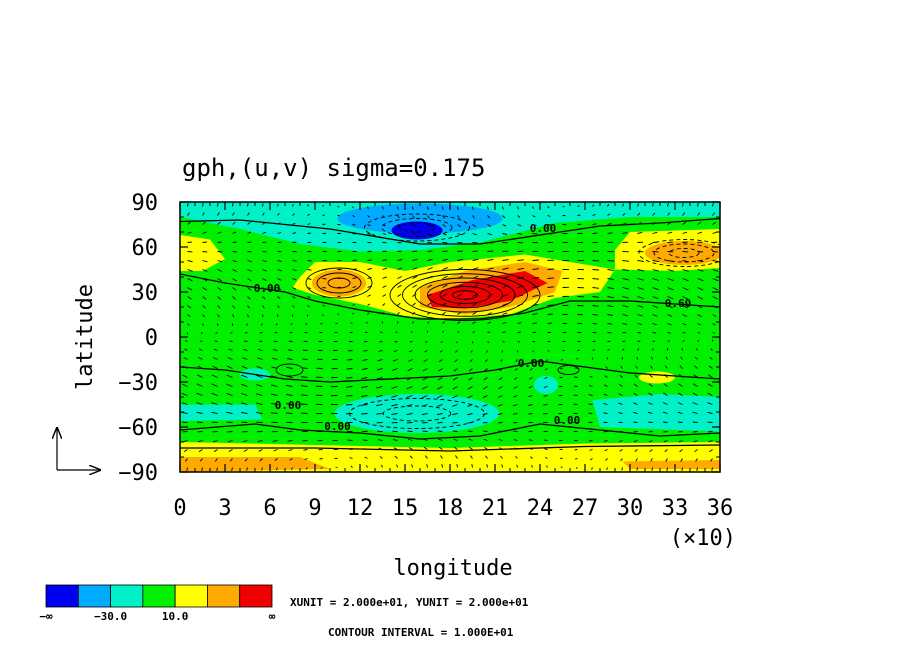  I want to click on contour-ring-east, so click(684, 253).